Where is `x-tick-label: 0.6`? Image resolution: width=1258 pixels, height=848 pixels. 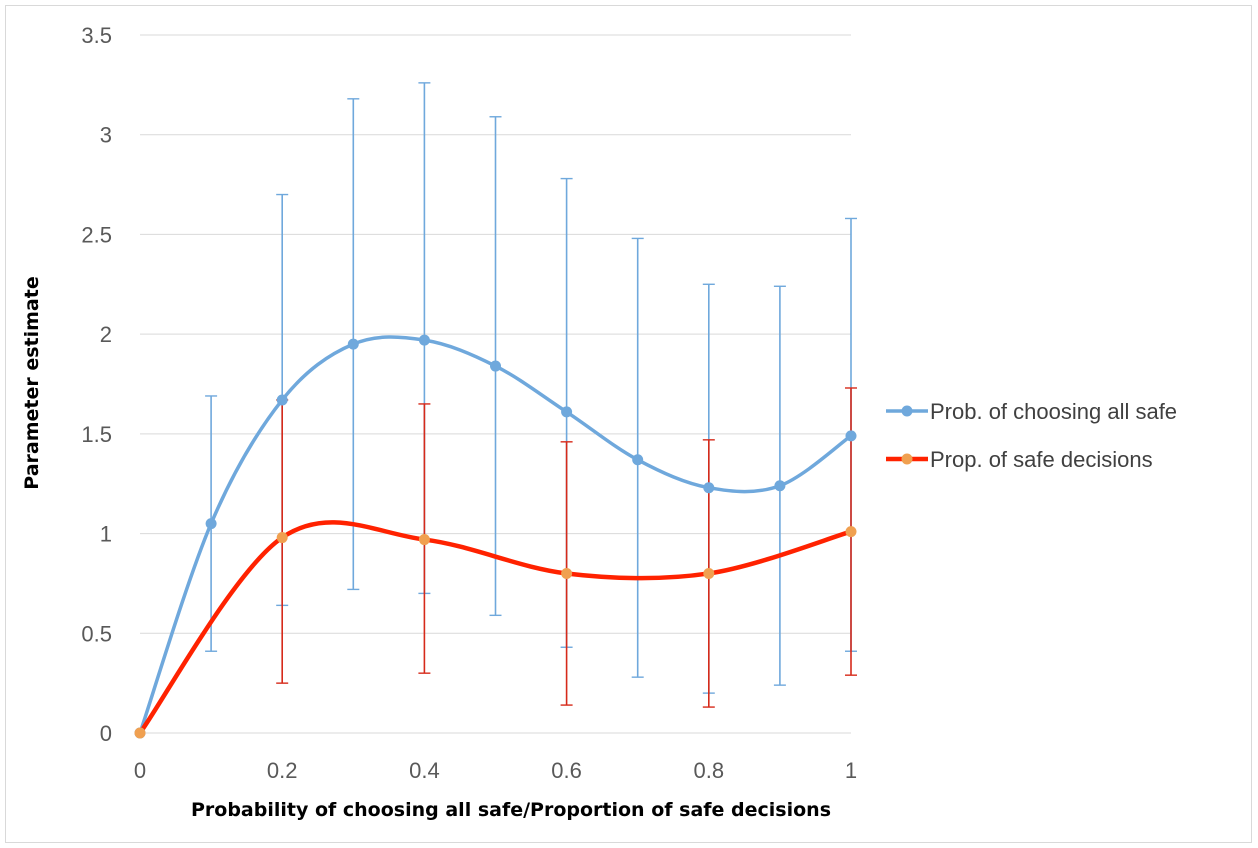
x-tick-label: 0.6 is located at coordinates (566, 770).